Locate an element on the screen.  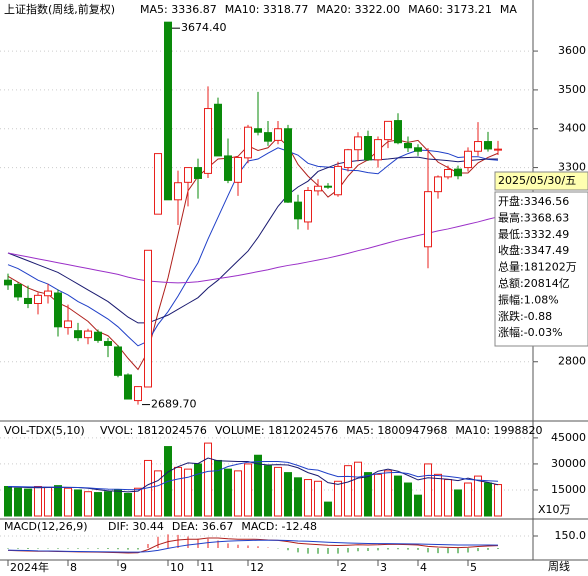
y-tick-label: 3400 is located at coordinates (572, 128).